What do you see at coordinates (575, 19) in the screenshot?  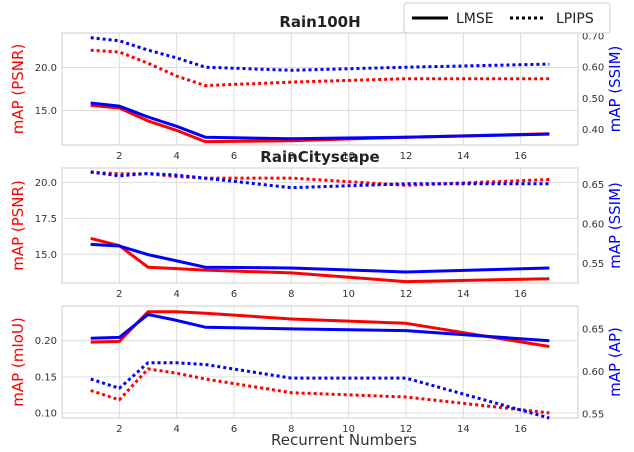 I see `legend-label-lpips: LPIPS` at bounding box center [575, 19].